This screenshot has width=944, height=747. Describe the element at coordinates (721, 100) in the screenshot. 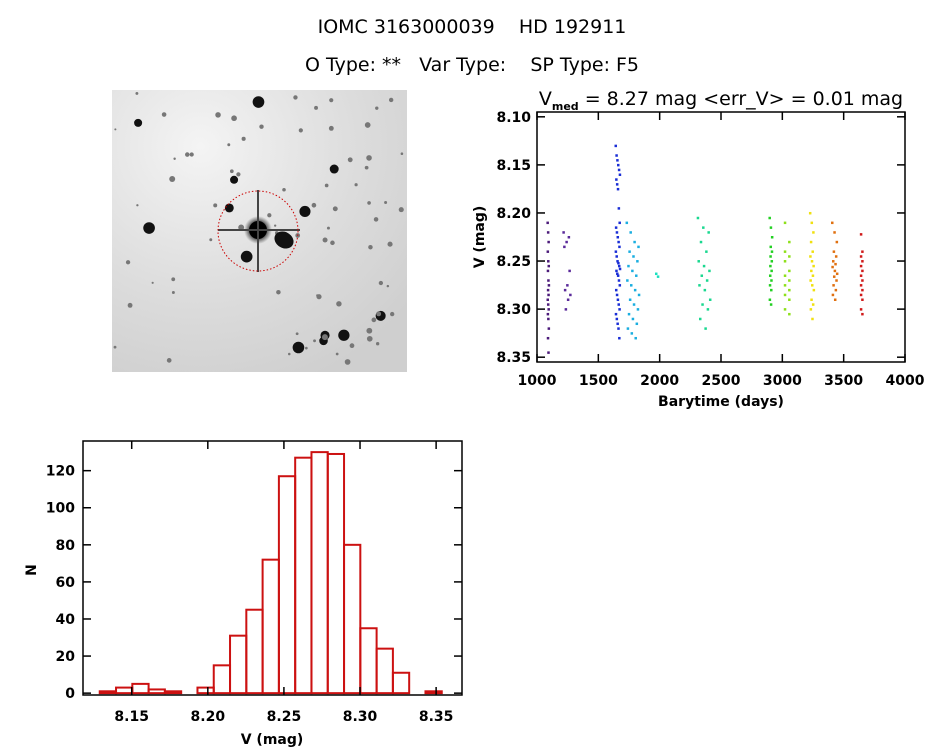

I see `lc-title: Vmed = 8.27 mag <err_V> = 0.01 mag` at that location.